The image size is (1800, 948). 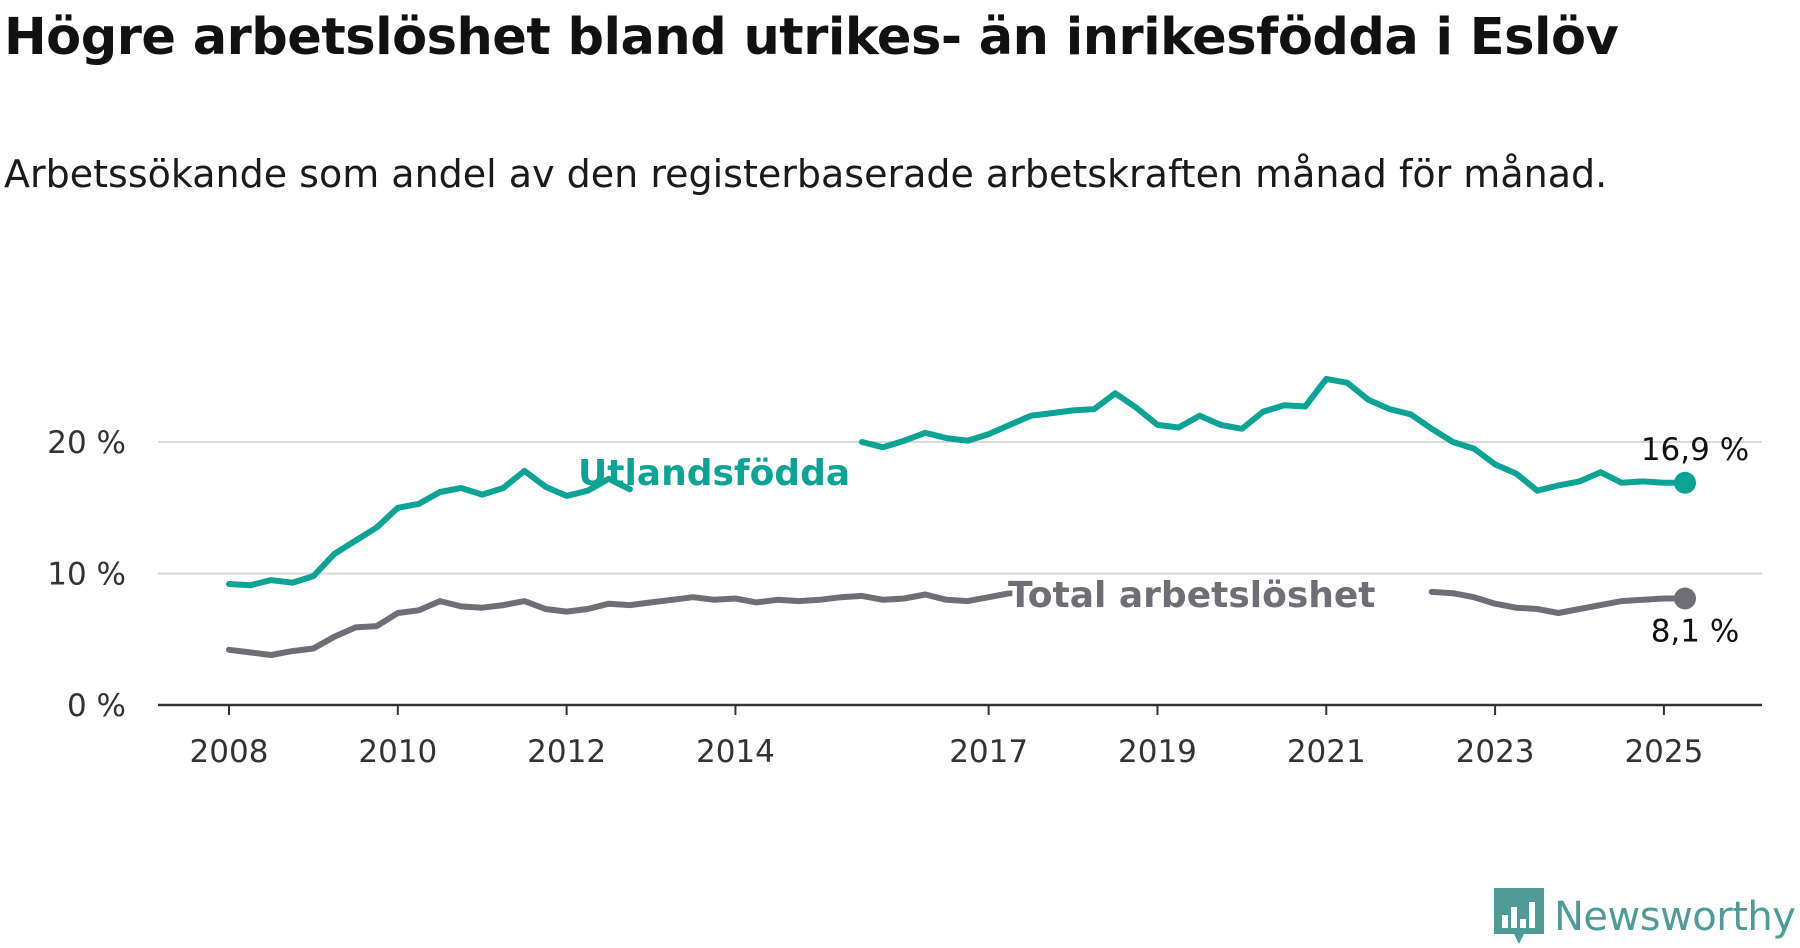 What do you see at coordinates (1663, 752) in the screenshot?
I see `x-tick-label: 2025` at bounding box center [1663, 752].